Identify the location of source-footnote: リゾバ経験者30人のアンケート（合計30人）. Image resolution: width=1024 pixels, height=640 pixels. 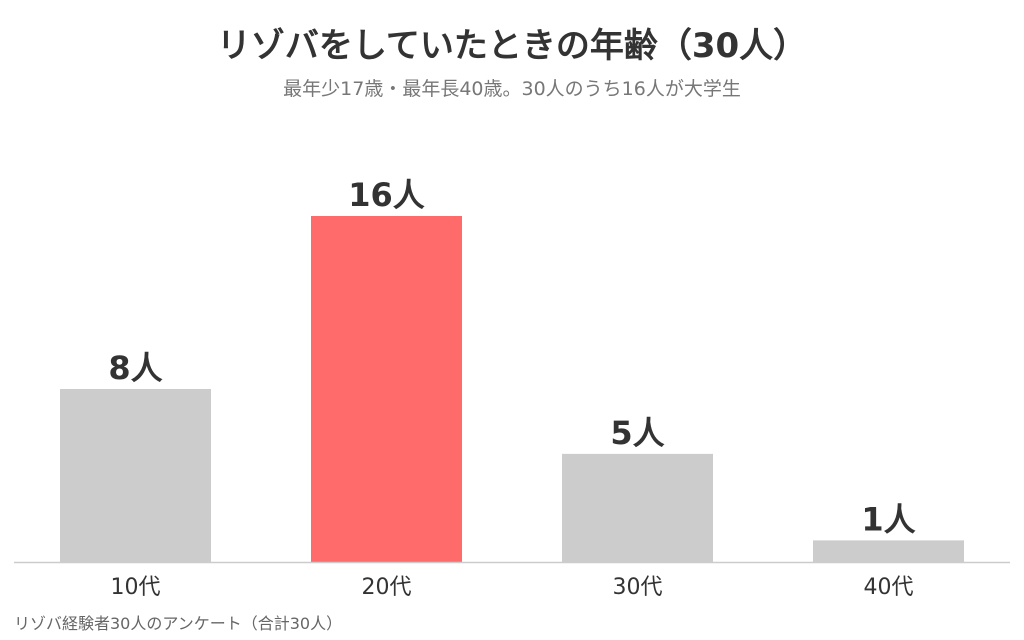
(178, 623).